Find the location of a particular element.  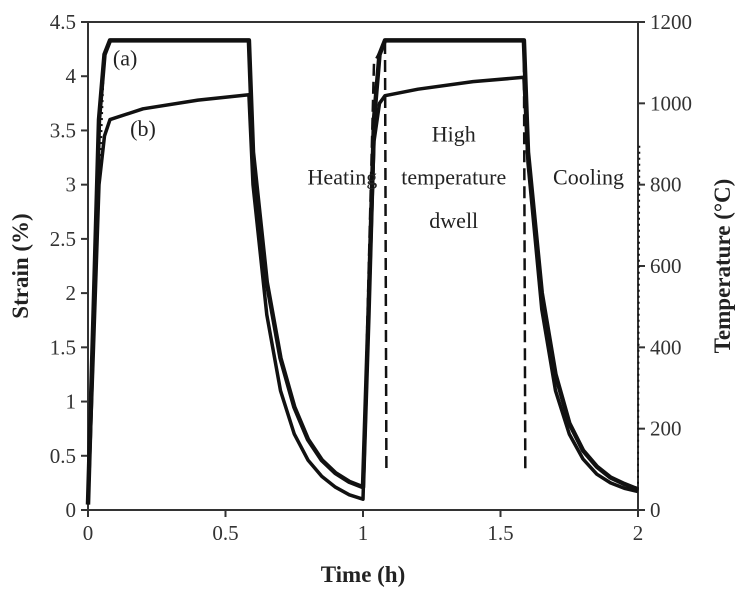

y2-axis-ticks: 0 200 400 600 800 1000 1200 is located at coordinates (665, 266).